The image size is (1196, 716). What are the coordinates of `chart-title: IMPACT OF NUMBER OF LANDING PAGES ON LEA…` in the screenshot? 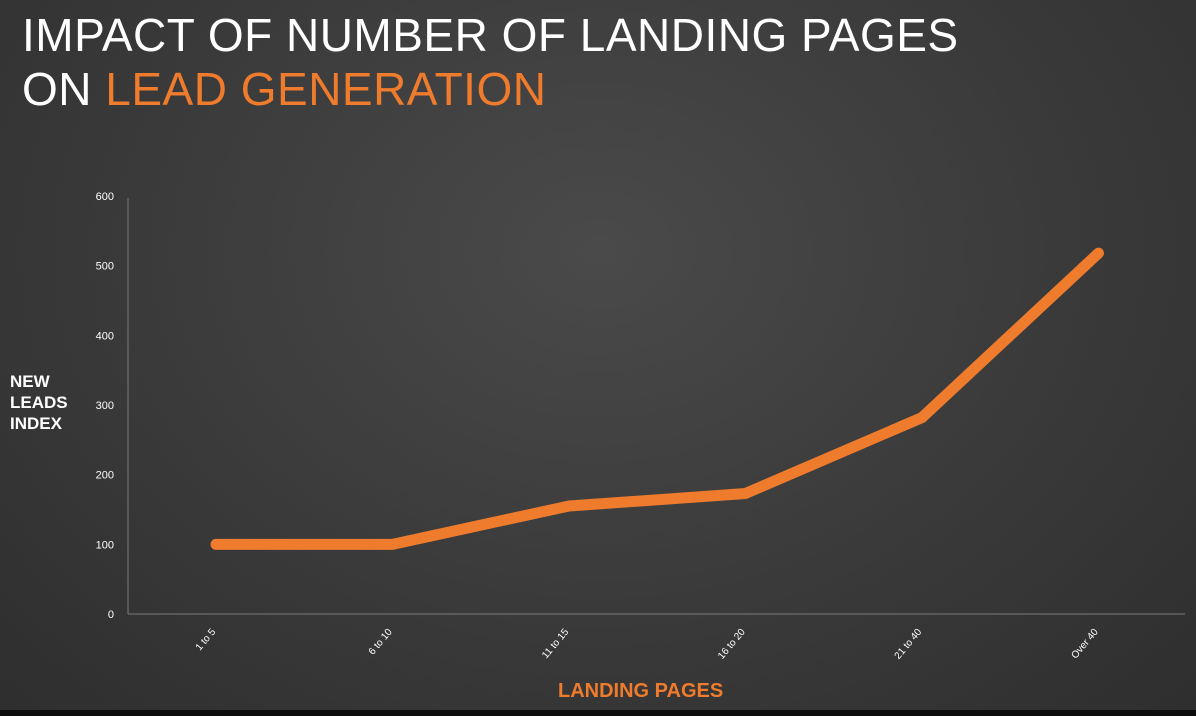 It's located at (490, 62).